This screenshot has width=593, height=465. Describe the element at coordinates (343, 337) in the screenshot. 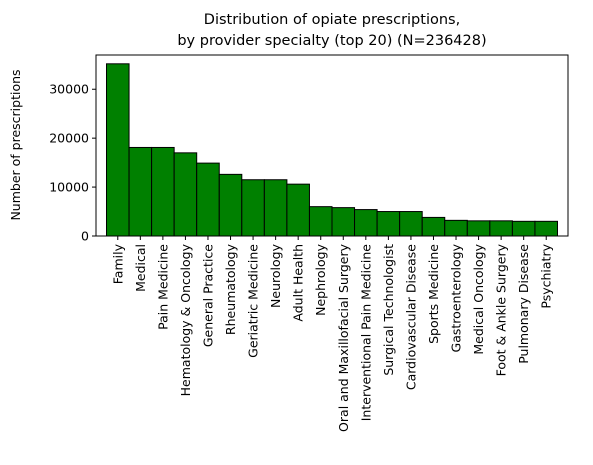

I see `x-tick-label: Oral and Maxillofacial Surgery` at that location.